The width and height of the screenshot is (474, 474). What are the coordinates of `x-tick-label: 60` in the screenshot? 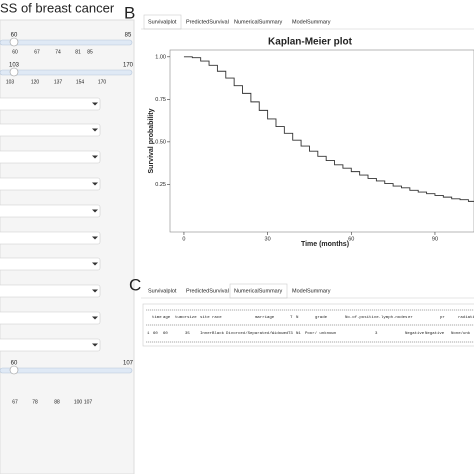 It's located at (351, 239).